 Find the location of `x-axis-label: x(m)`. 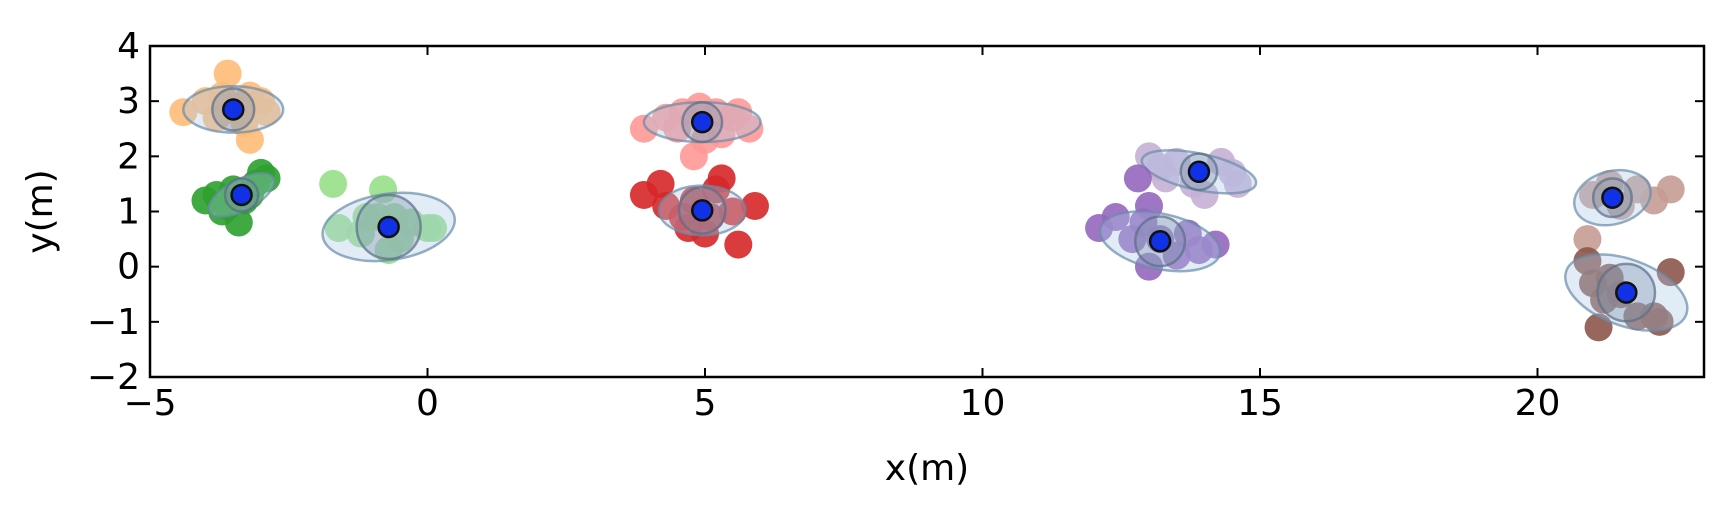

x-axis-label: x(m) is located at coordinates (927, 468).